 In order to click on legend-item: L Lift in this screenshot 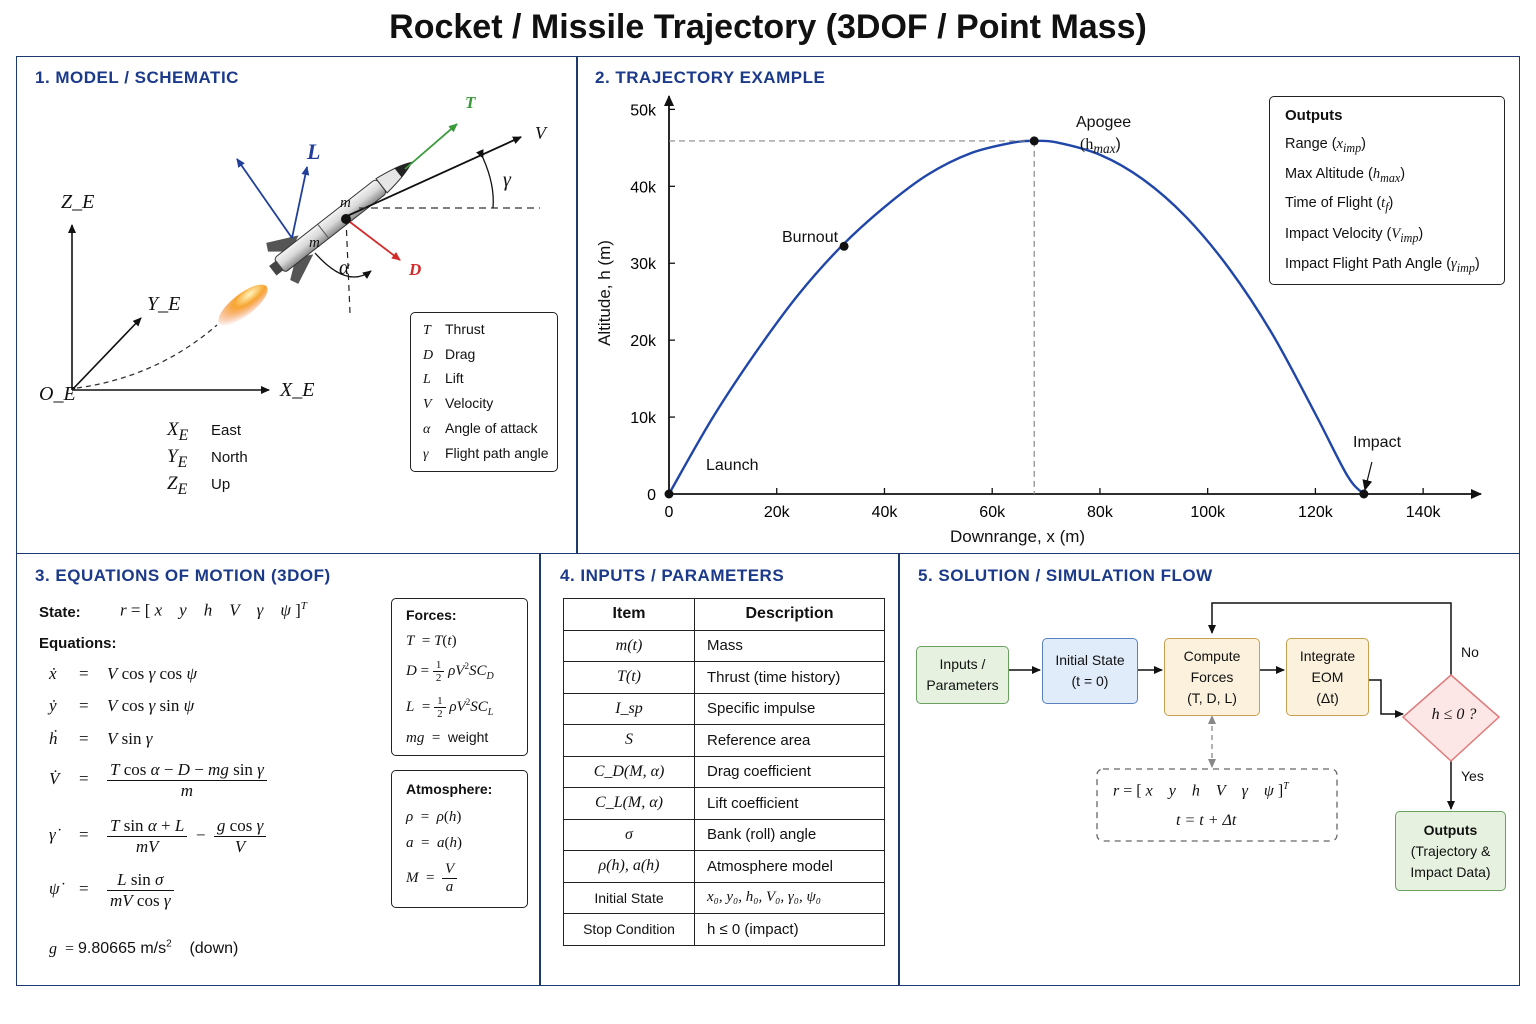, I will do `click(443, 378)`.